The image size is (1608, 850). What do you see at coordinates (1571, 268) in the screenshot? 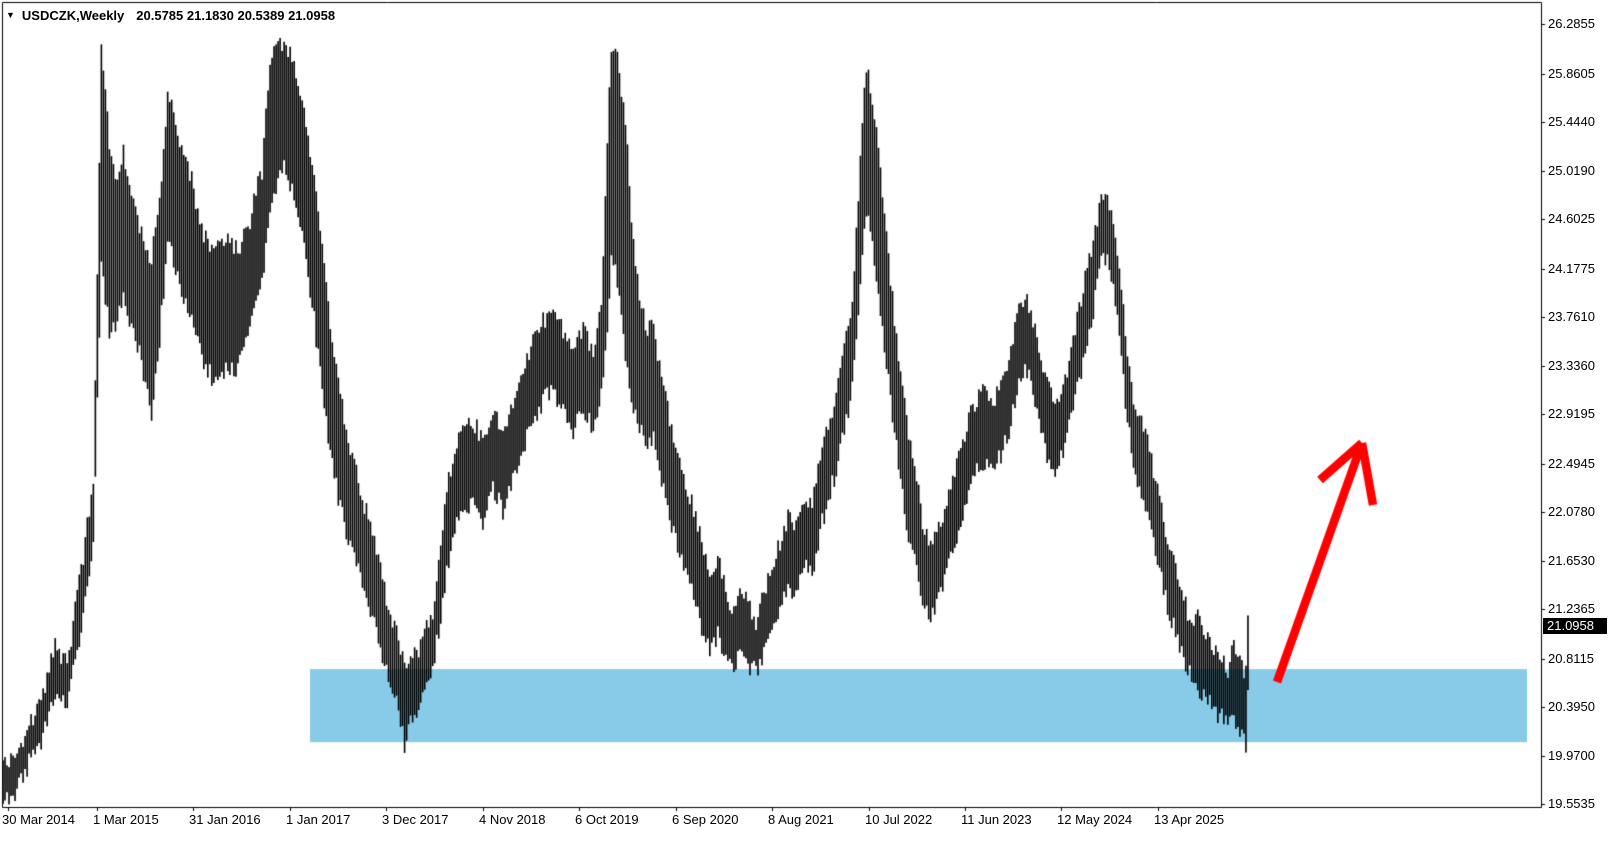
I see `price-axis-label: 24.1775` at bounding box center [1571, 268].